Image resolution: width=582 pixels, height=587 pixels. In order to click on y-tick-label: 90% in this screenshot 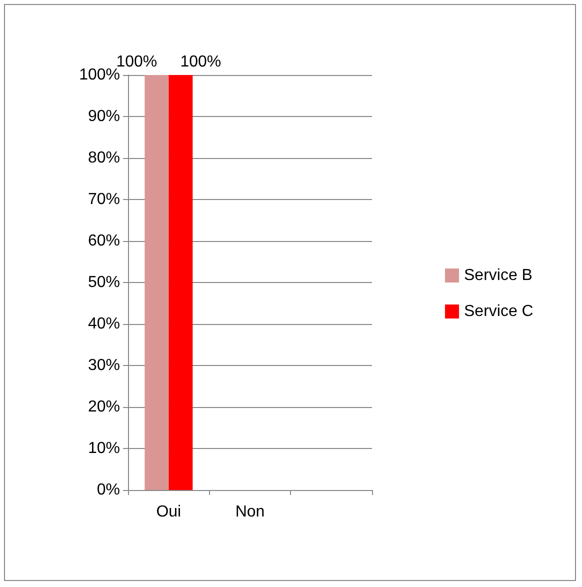, I will do `click(104, 116)`.